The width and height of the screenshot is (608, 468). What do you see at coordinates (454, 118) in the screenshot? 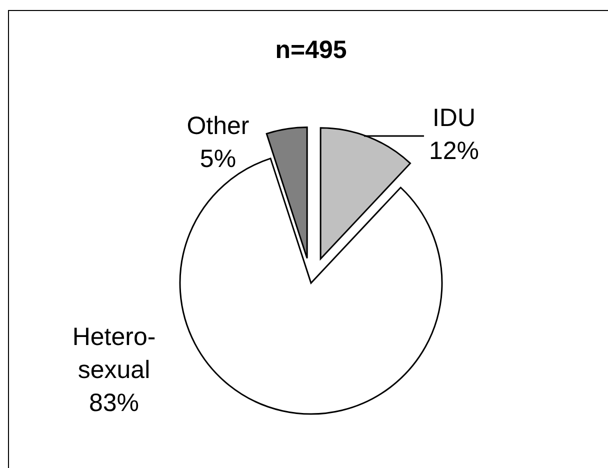
I see `slice-label: IDU` at bounding box center [454, 118].